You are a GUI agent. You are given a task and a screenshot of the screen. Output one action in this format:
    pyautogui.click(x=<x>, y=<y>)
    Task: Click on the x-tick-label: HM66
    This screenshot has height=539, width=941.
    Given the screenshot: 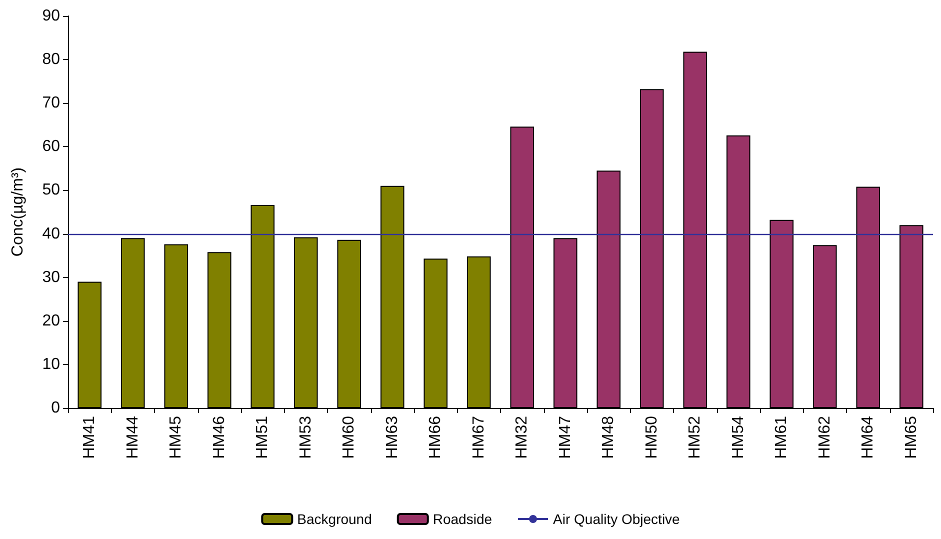 What is the action you would take?
    pyautogui.click(x=435, y=437)
    